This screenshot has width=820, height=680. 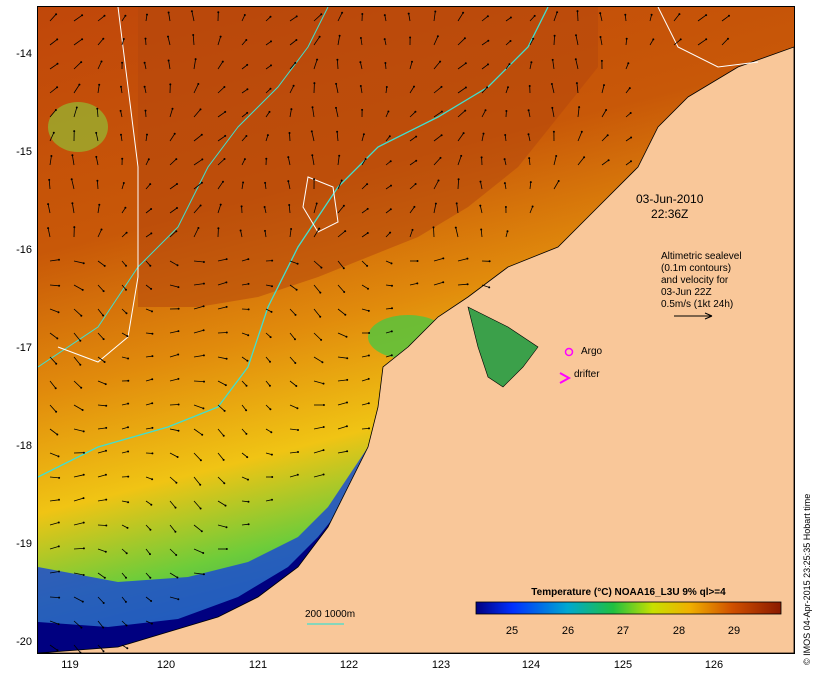 What do you see at coordinates (565, 378) in the screenshot?
I see `drifter-marker` at bounding box center [565, 378].